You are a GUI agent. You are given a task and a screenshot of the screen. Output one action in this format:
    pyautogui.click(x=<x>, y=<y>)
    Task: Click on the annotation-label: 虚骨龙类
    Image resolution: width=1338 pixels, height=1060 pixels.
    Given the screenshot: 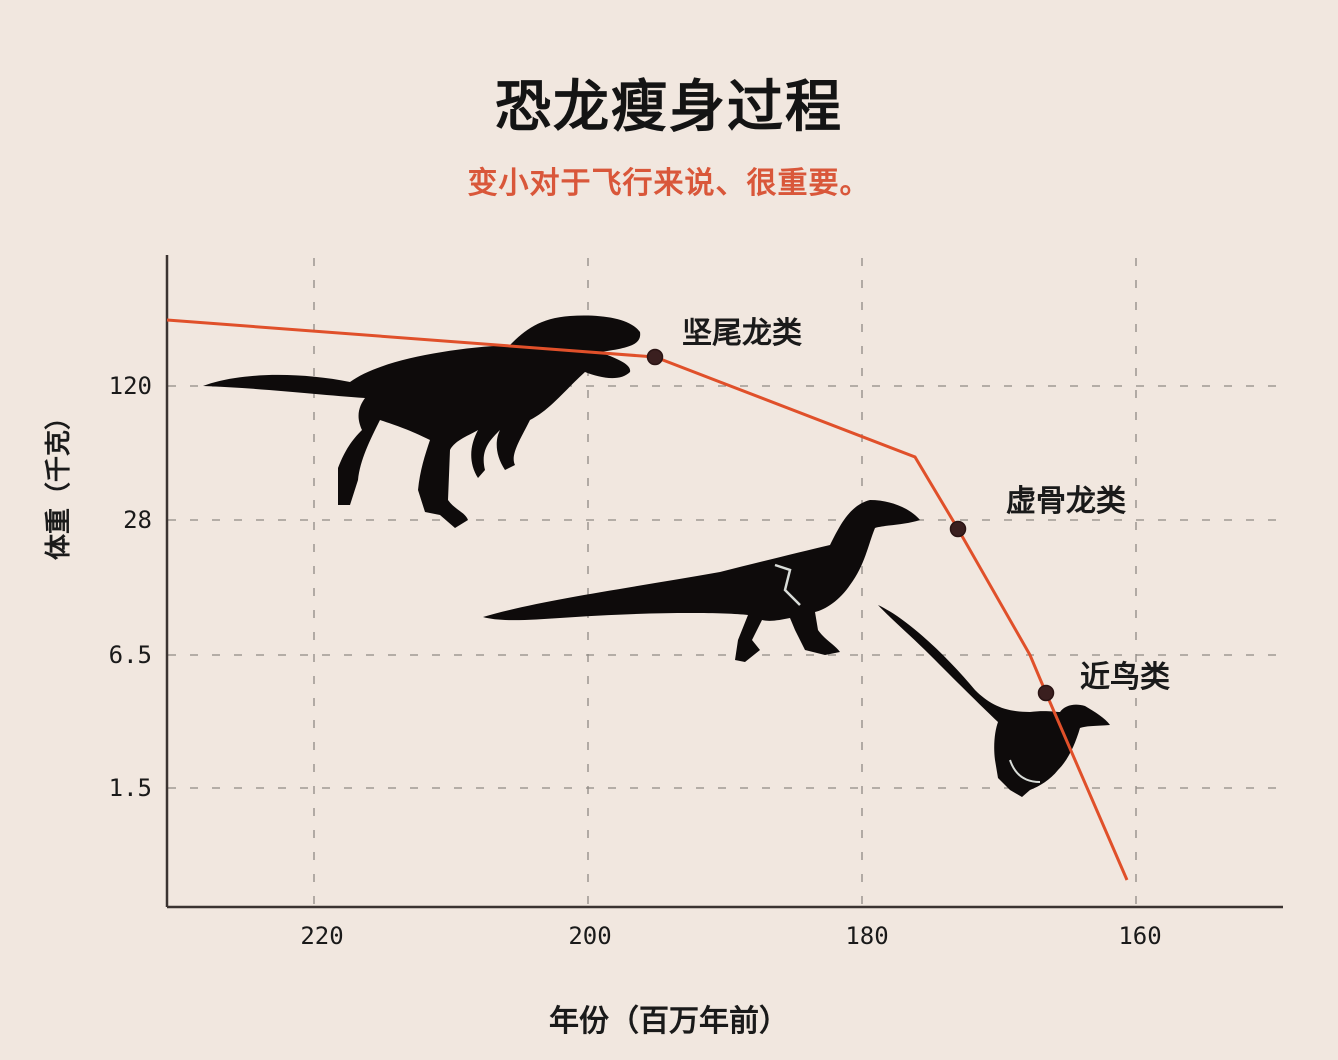 What is the action you would take?
    pyautogui.click(x=1066, y=501)
    